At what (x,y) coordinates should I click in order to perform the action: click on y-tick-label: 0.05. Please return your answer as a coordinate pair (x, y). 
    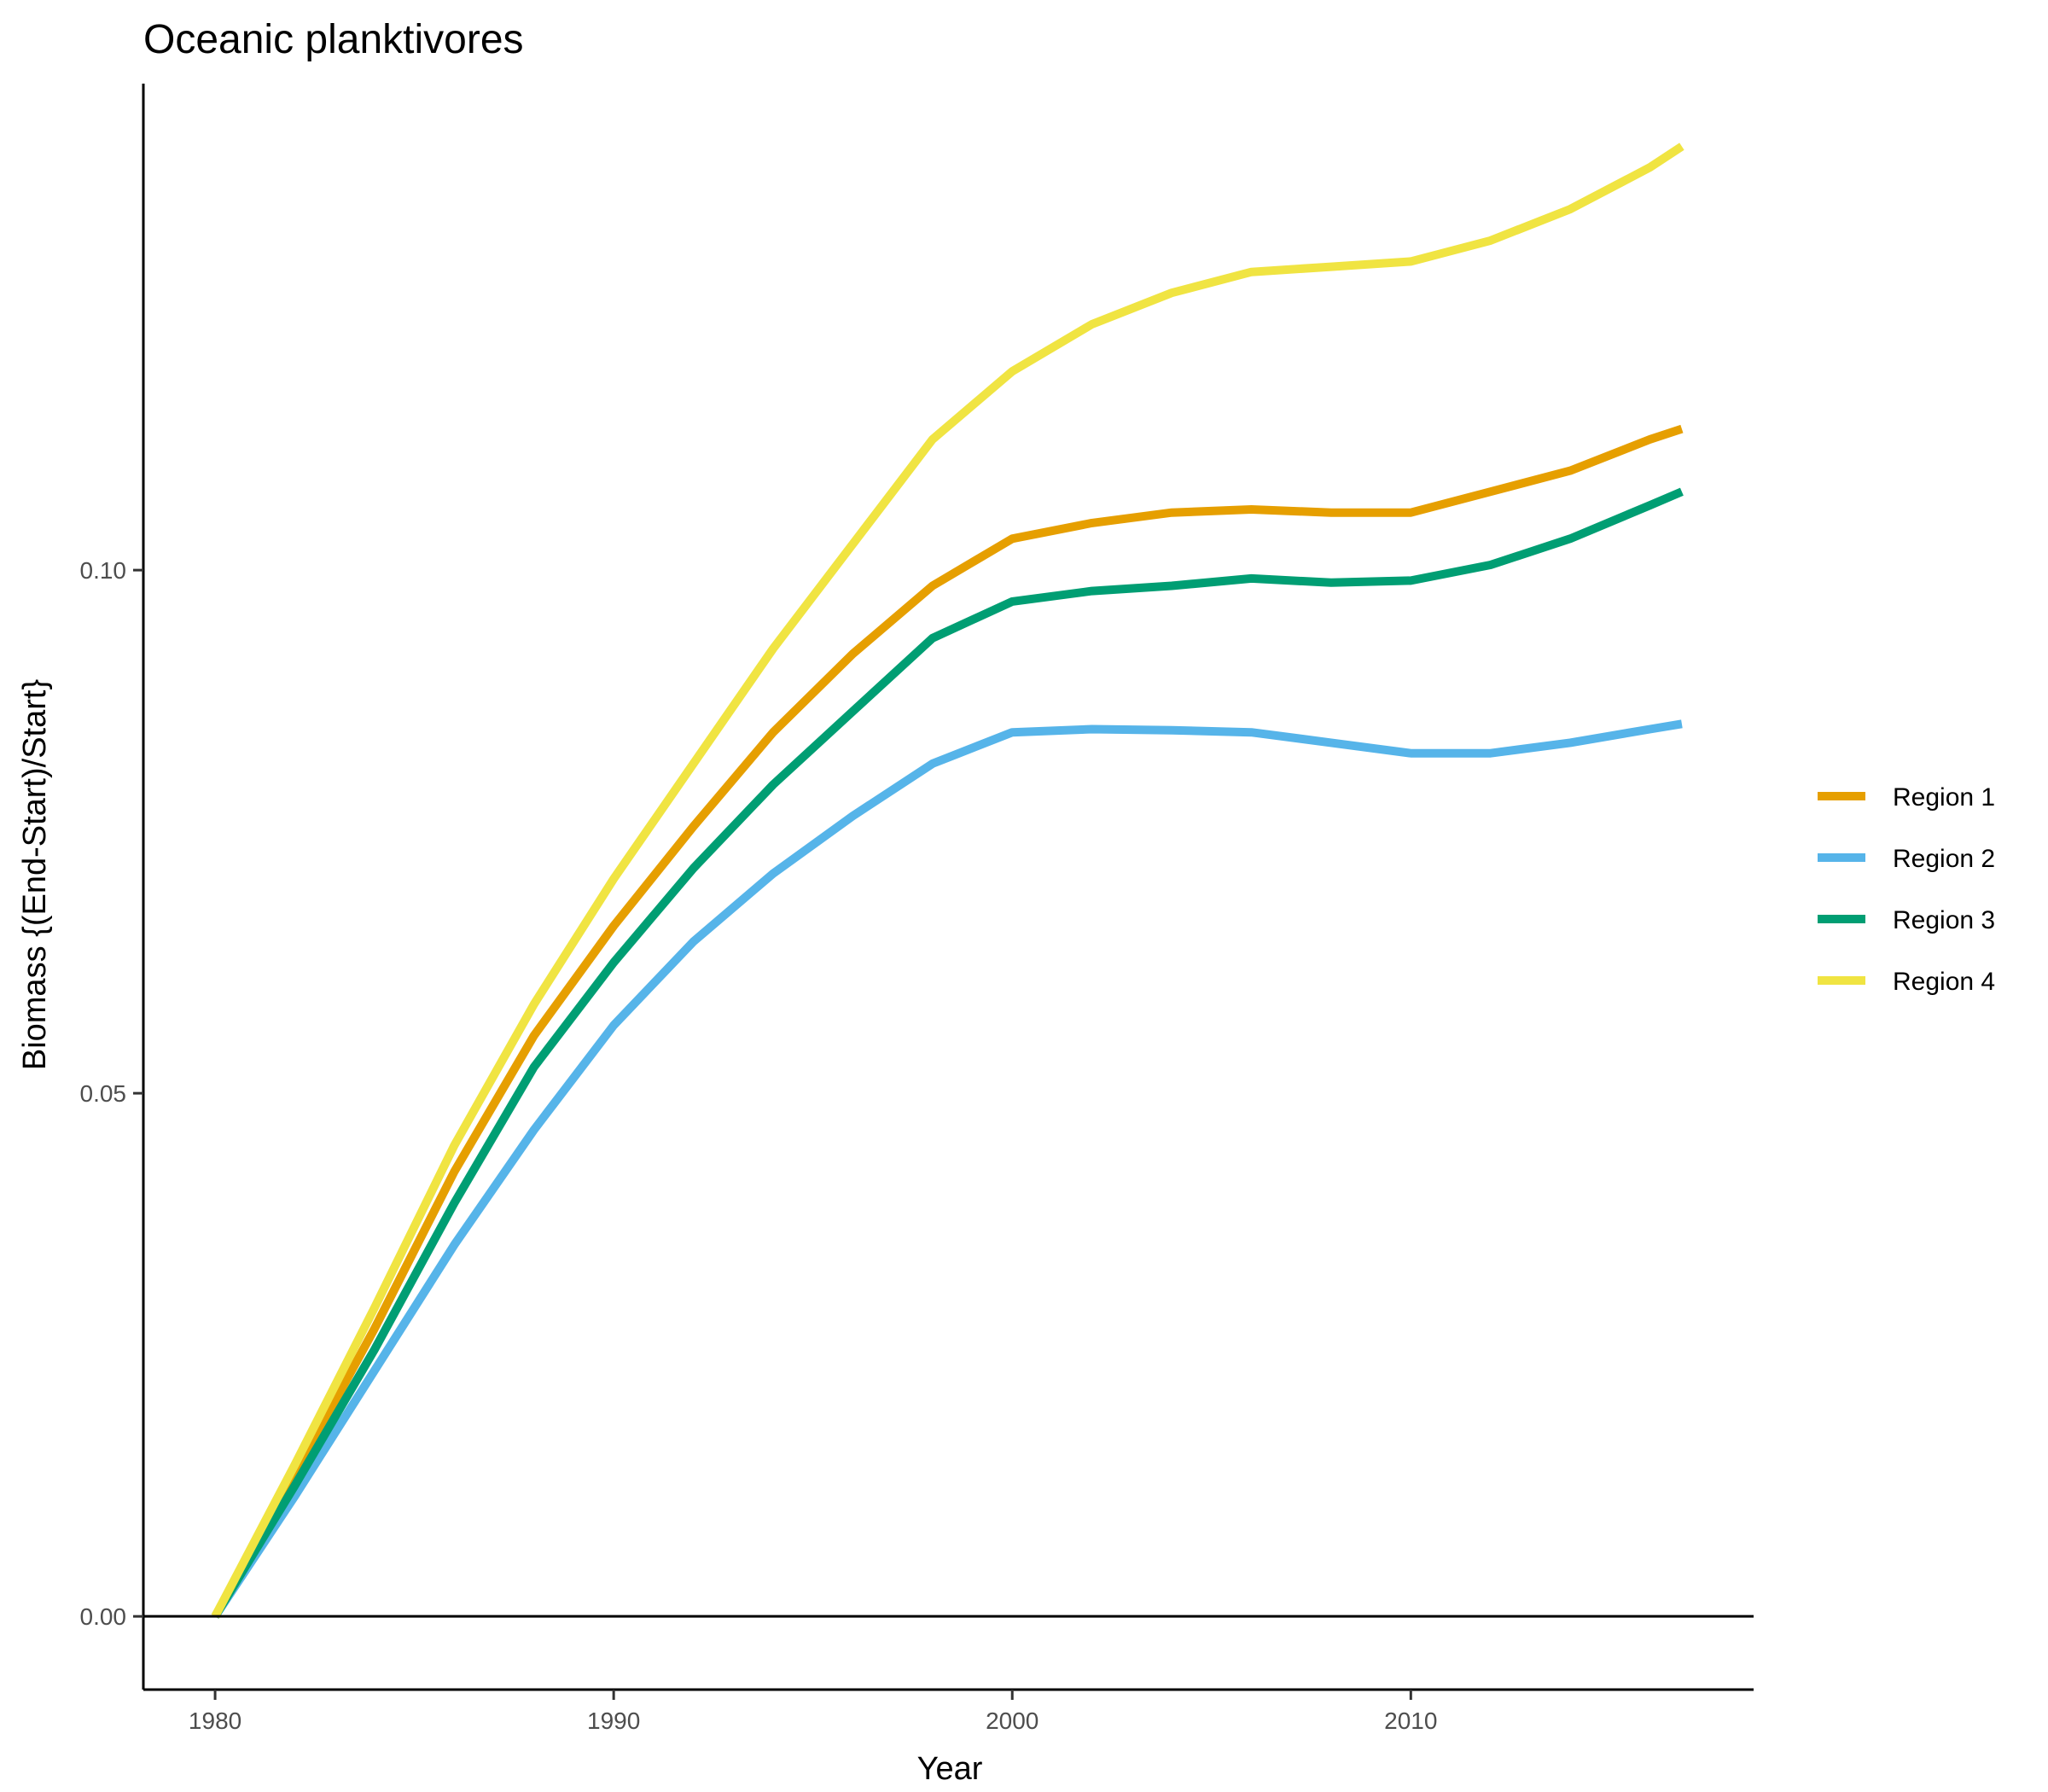
    Looking at the image, I should click on (103, 1093).